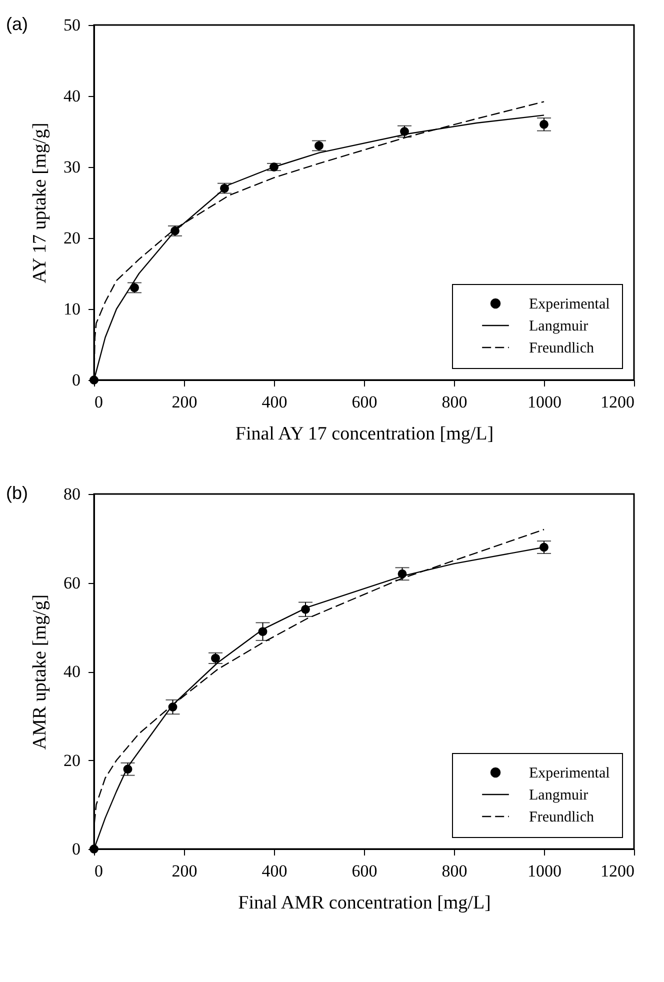  I want to click on y-axis-title: AY 17 uptake [mg/g], so click(40, 203).